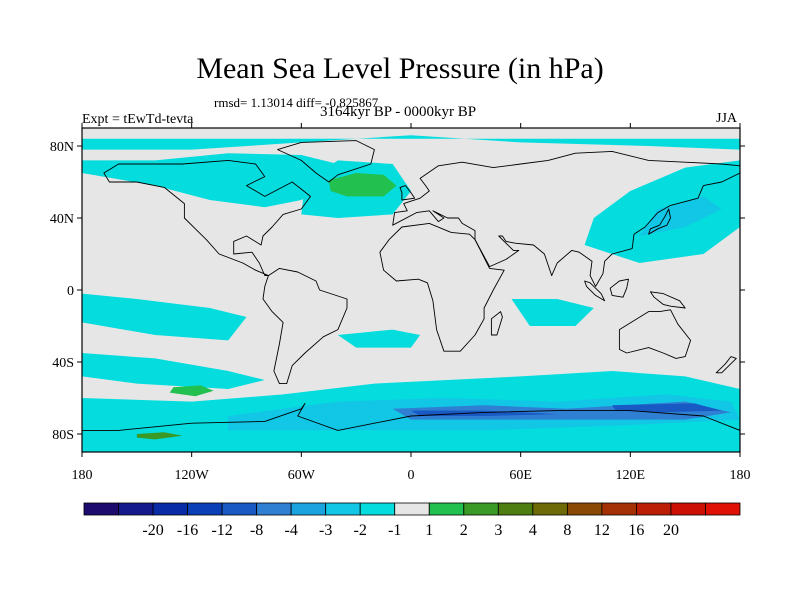 The image size is (800, 600). Describe the element at coordinates (305, 326) in the screenshot. I see `coastline-south-america` at that location.